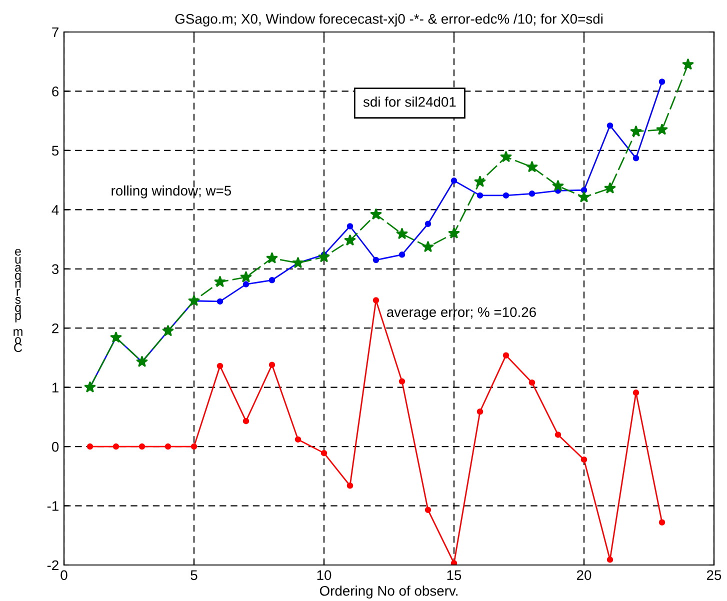 The image size is (727, 601). I want to click on y-tick-label: -2, so click(52, 565).